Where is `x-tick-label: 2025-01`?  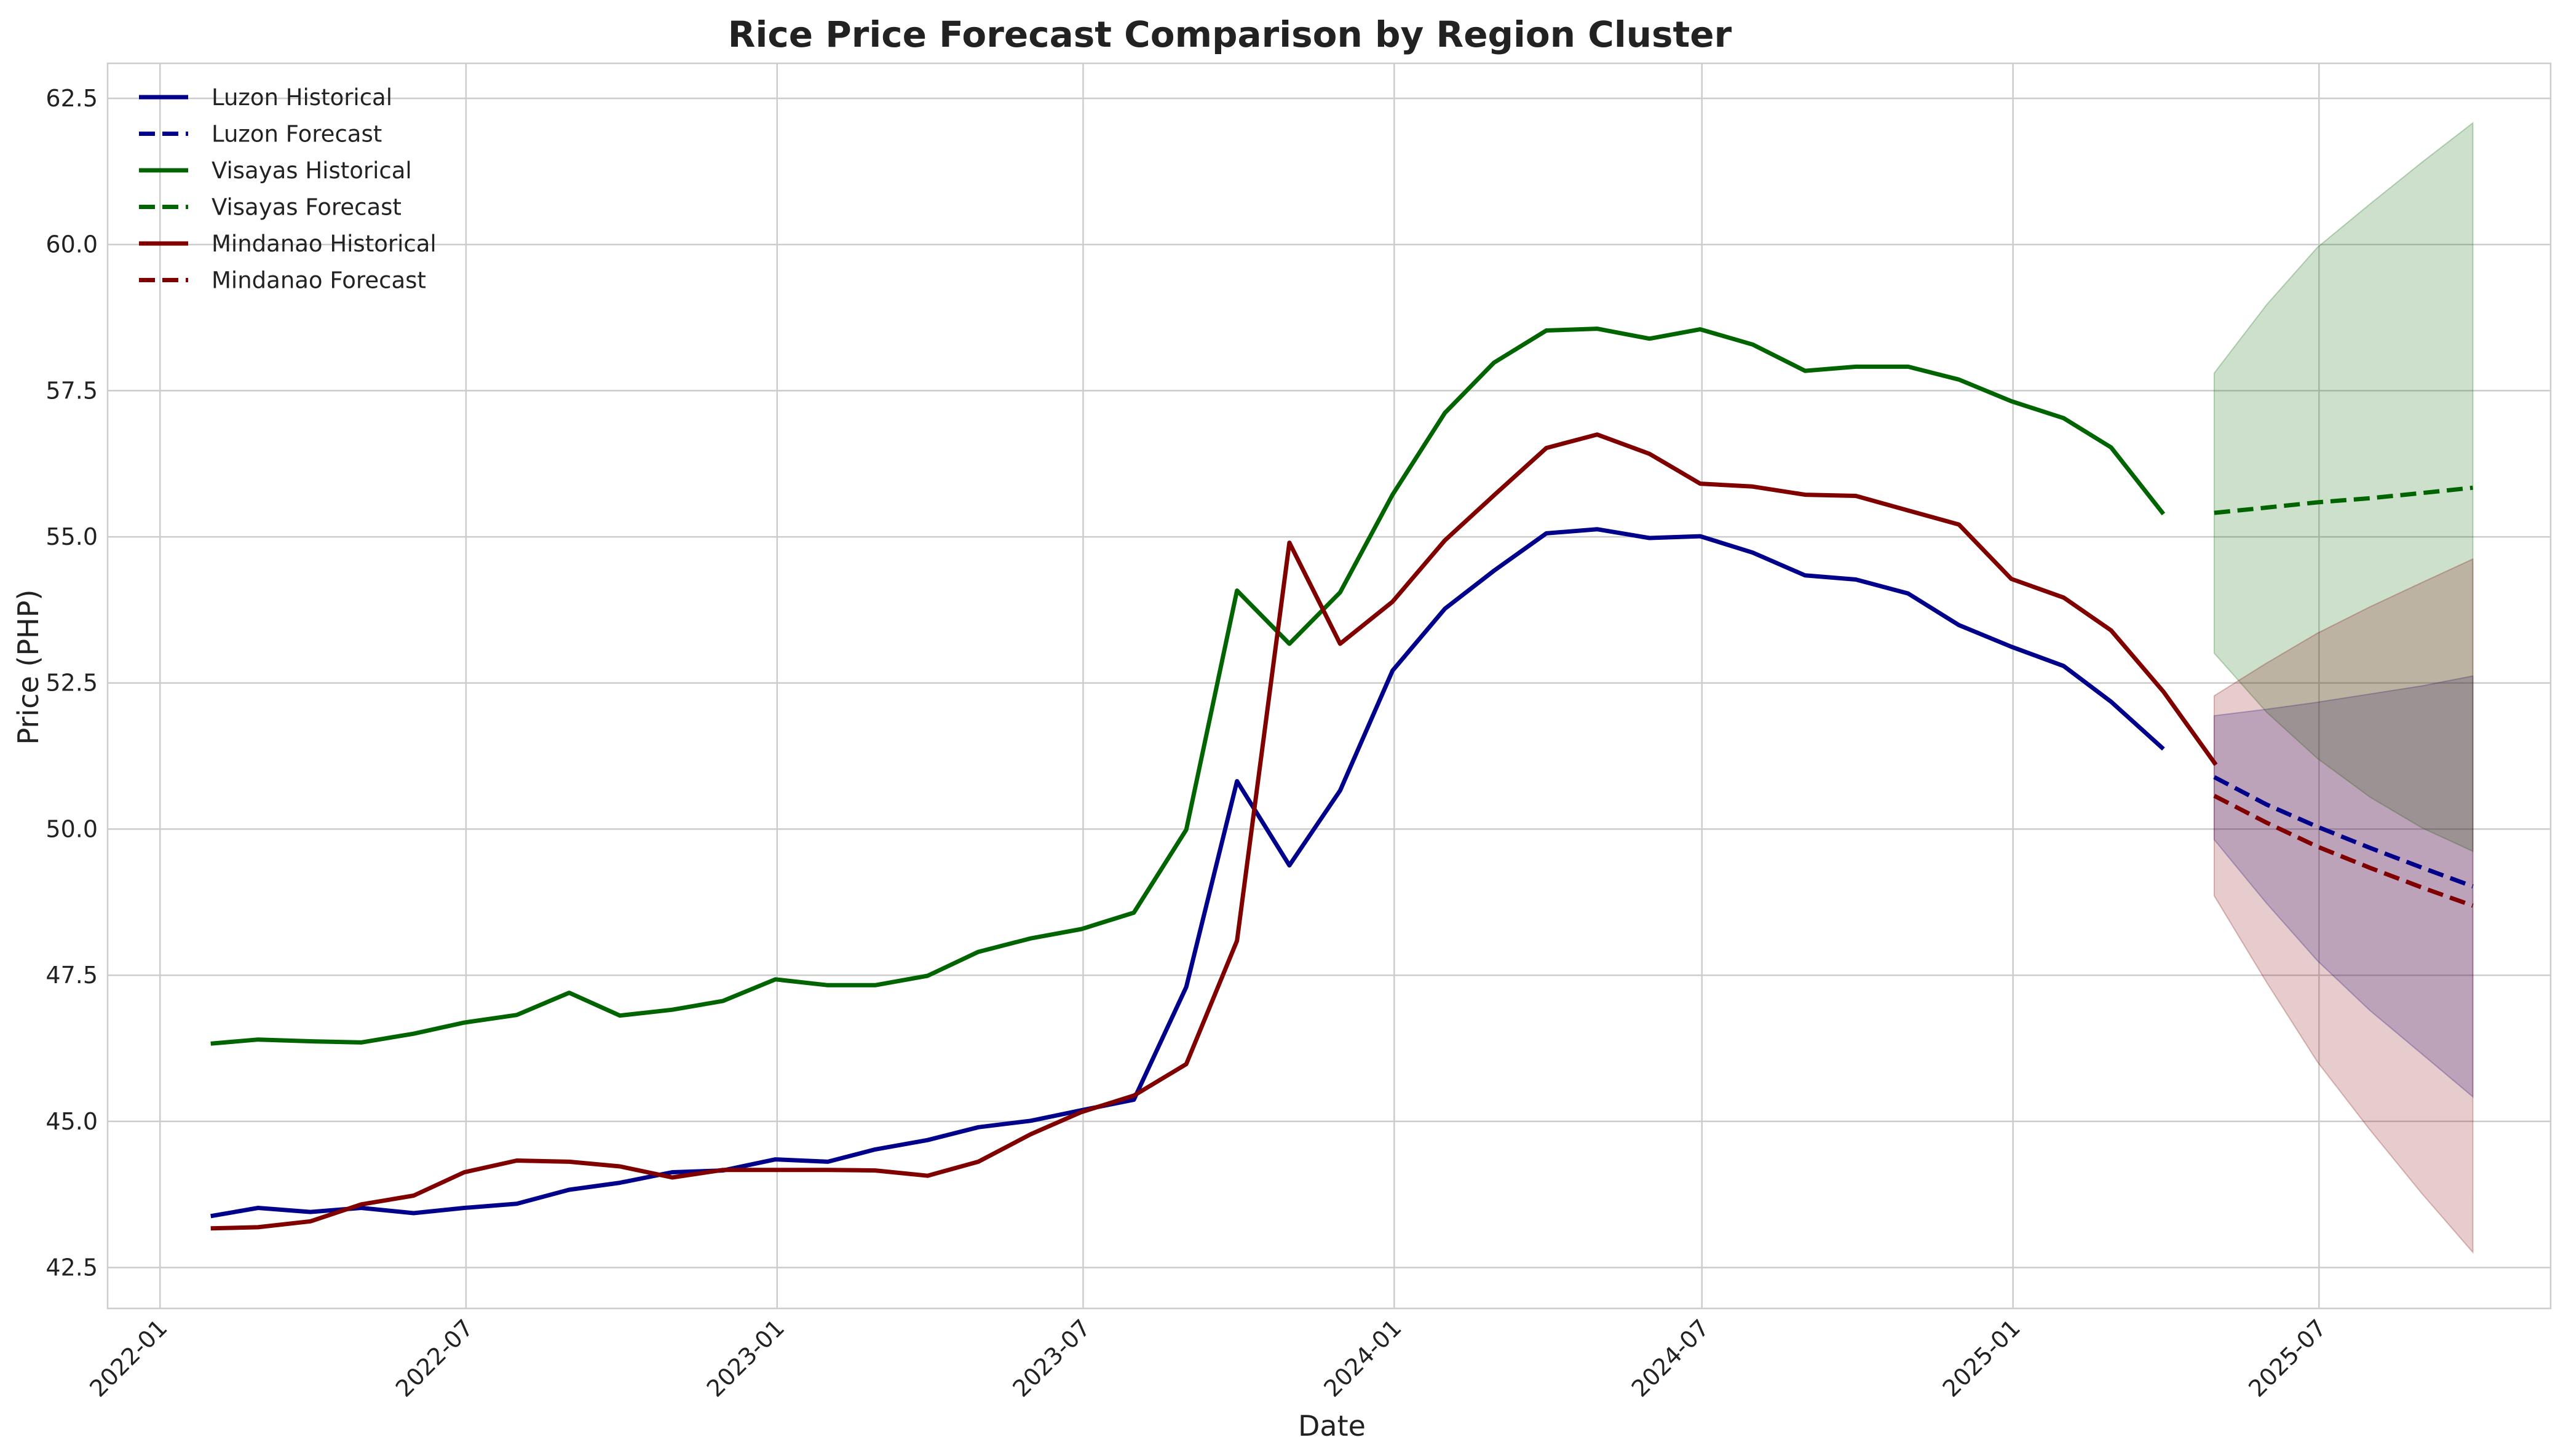
x-tick-label: 2025-01 is located at coordinates (1981, 1358).